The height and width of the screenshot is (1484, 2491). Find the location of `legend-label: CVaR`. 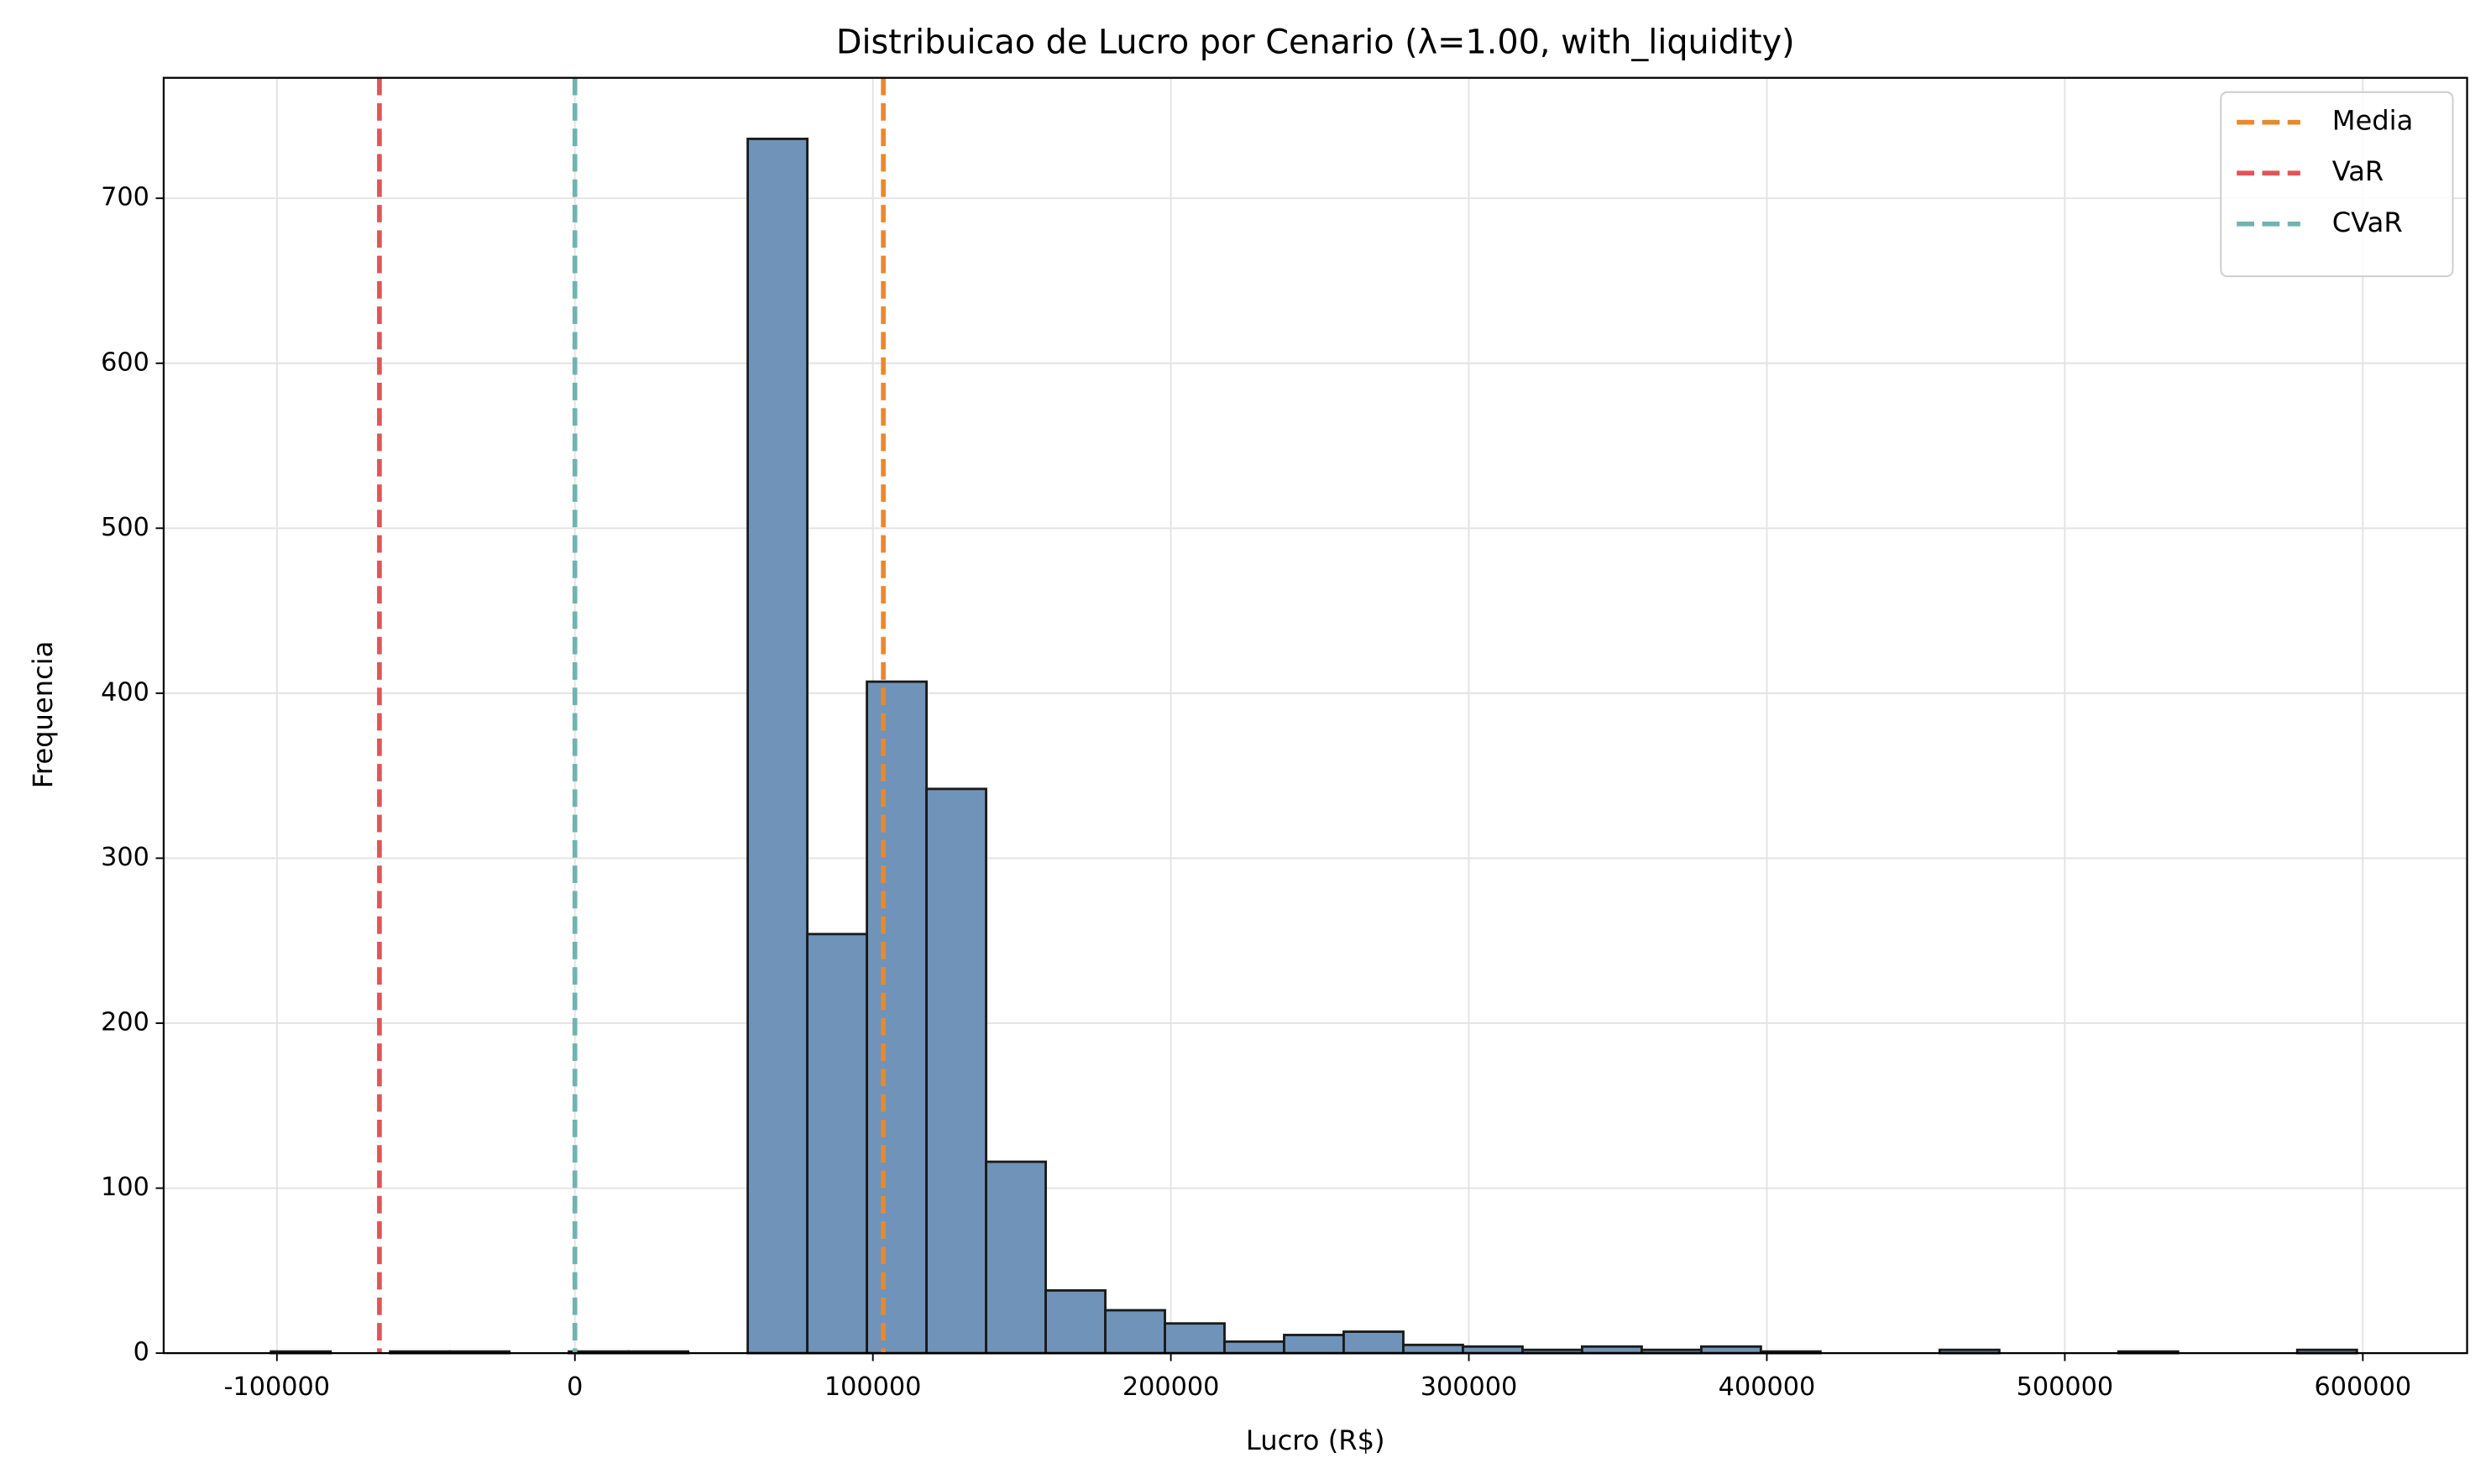

legend-label: CVaR is located at coordinates (2367, 222).